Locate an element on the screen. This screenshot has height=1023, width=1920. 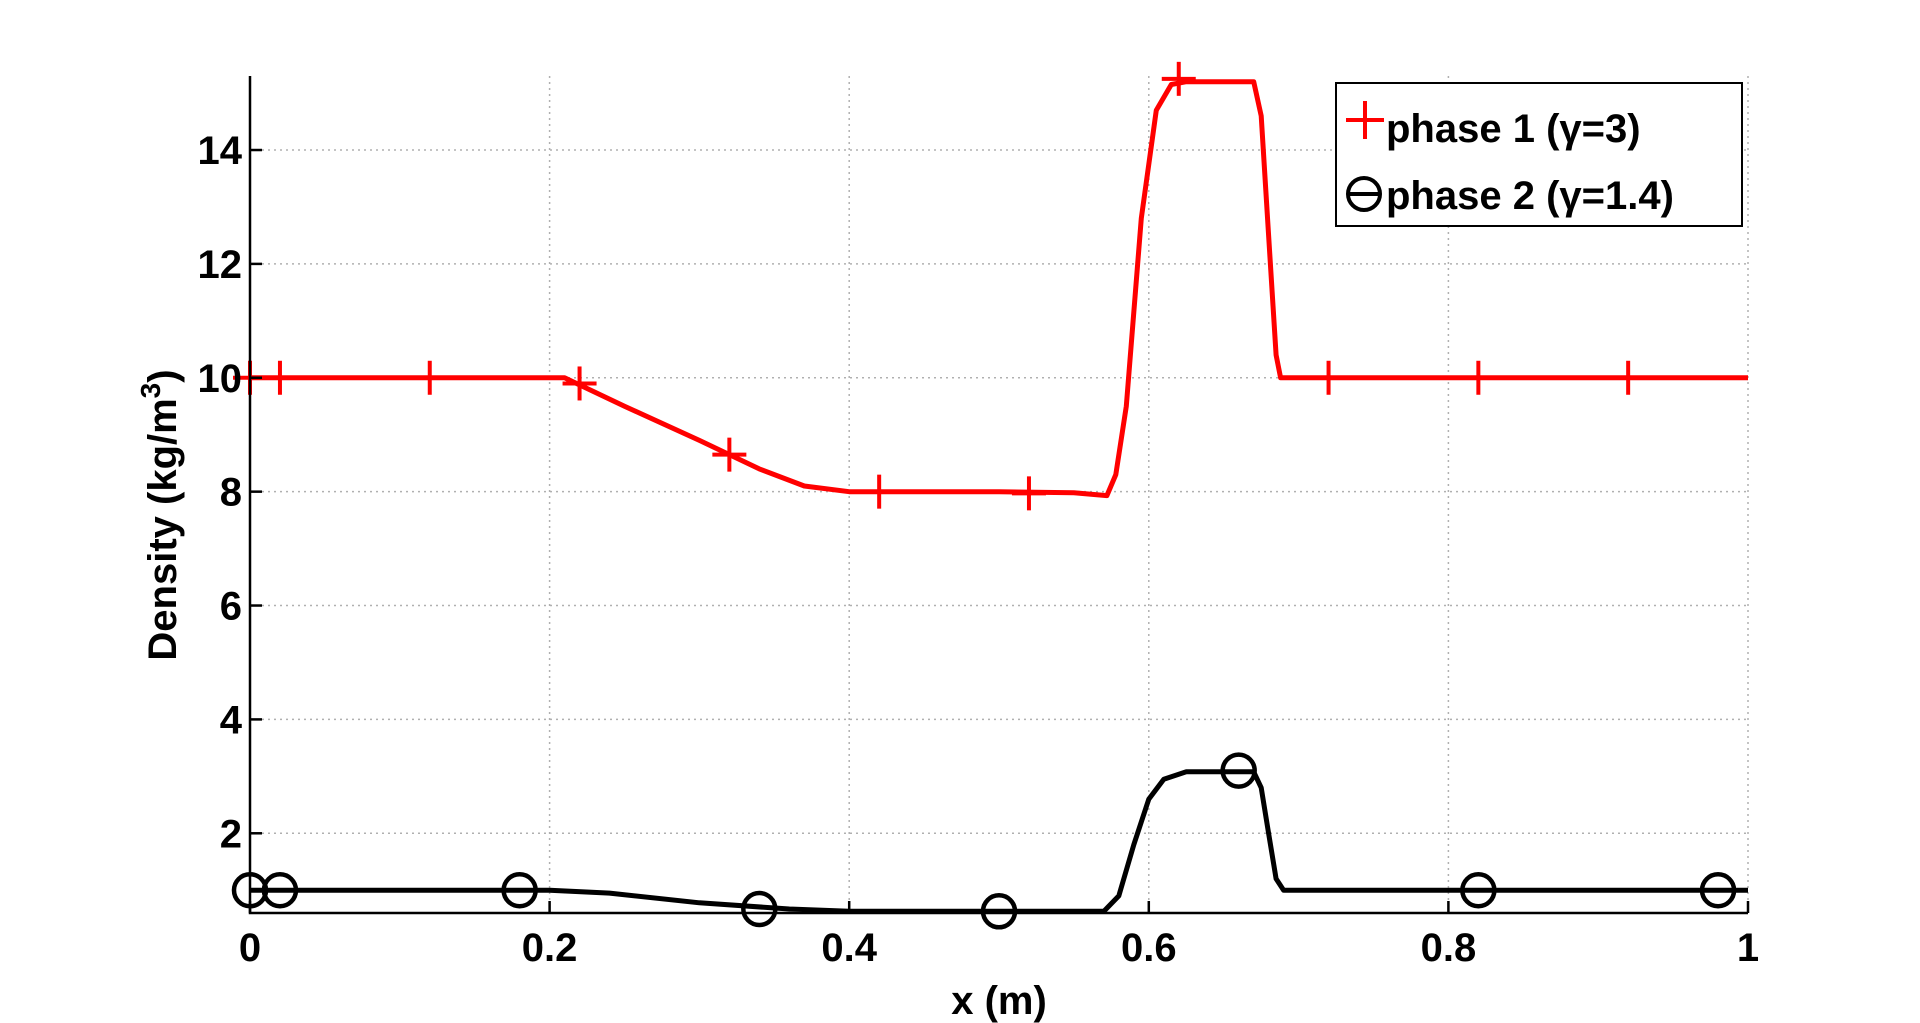
legend-marker-phase2 is located at coordinates (1364, 194).